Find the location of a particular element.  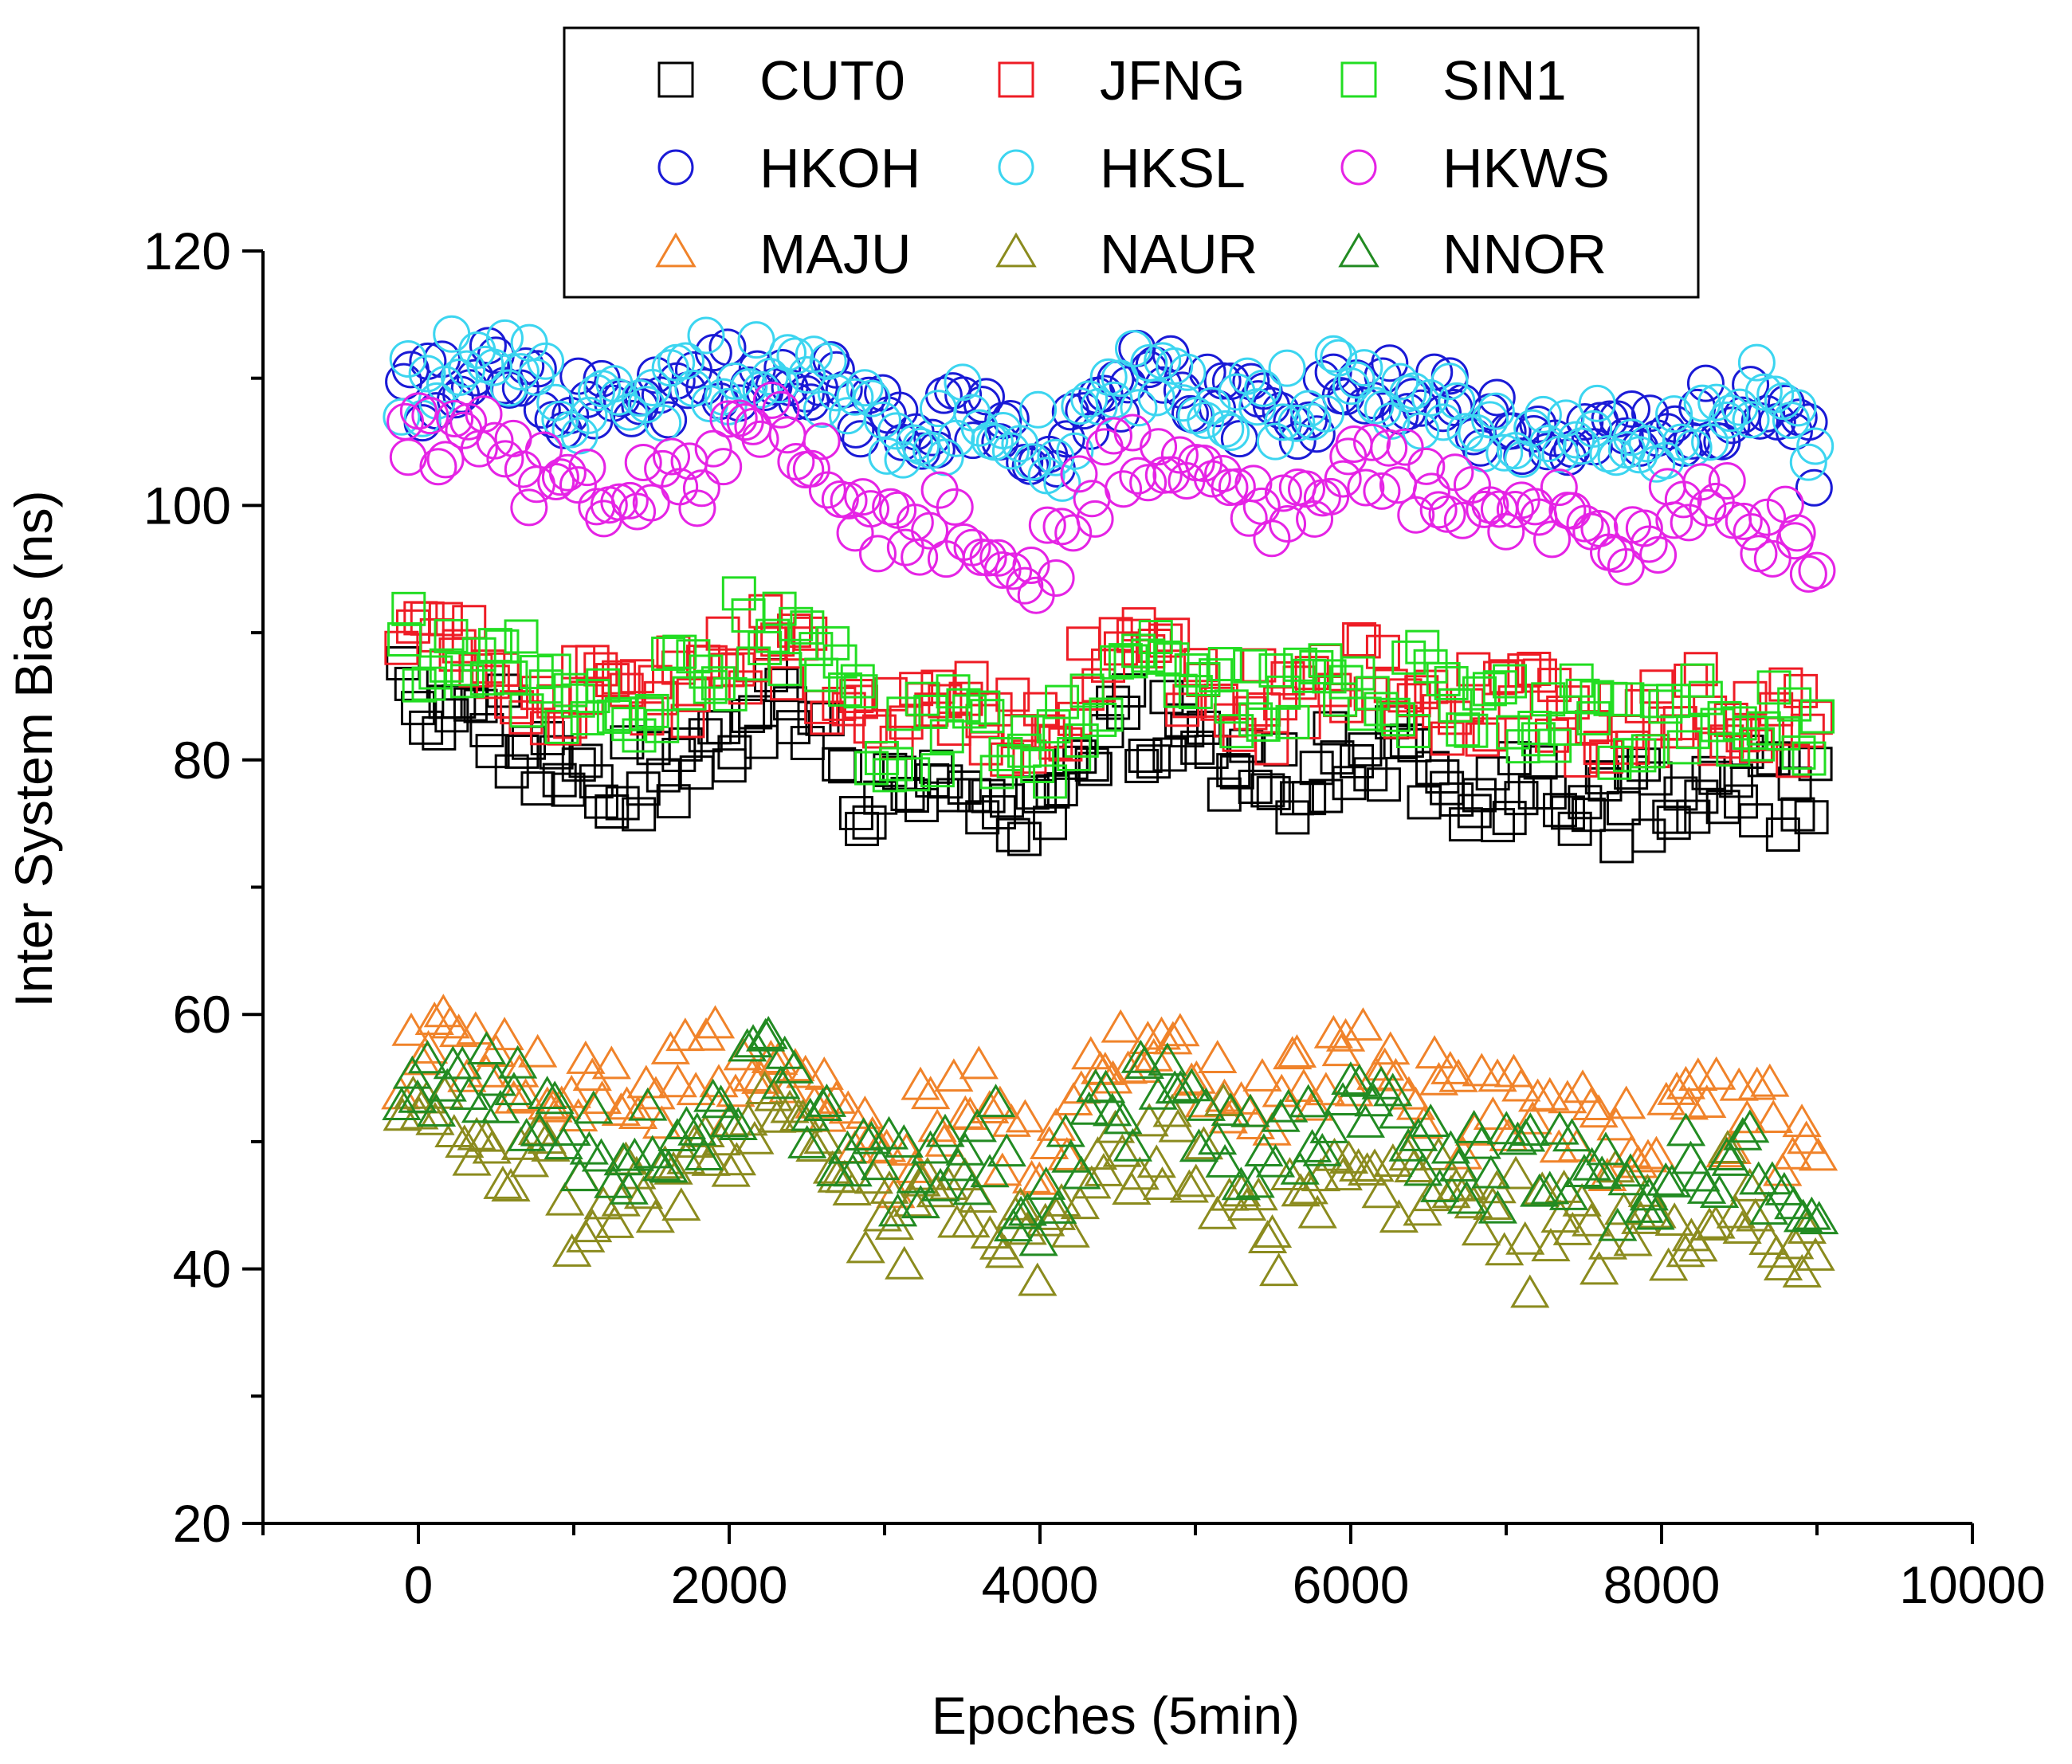

legend-marker-hkoh is located at coordinates (675, 167).